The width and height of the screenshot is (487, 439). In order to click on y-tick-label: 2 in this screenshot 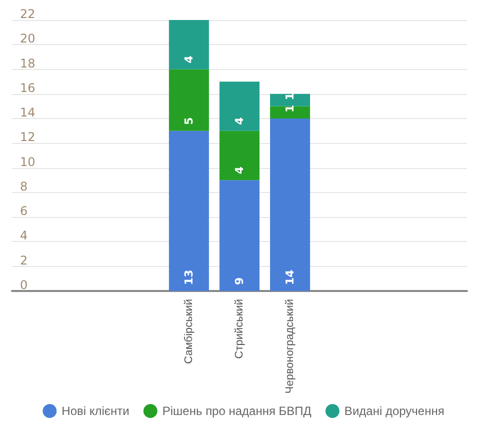, I will do `click(24, 260)`.